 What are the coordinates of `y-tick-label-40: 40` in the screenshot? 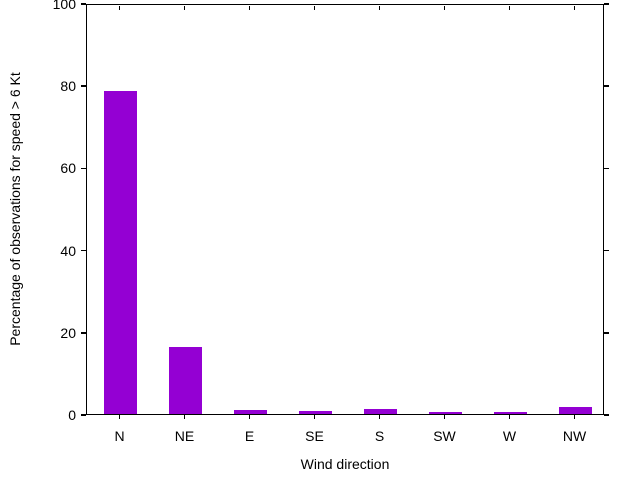 It's located at (68, 250).